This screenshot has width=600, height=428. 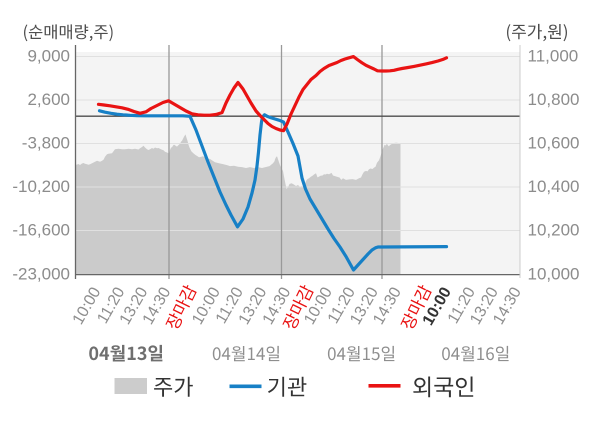 I want to click on svg-text: 10,400, so click(x=554, y=186).